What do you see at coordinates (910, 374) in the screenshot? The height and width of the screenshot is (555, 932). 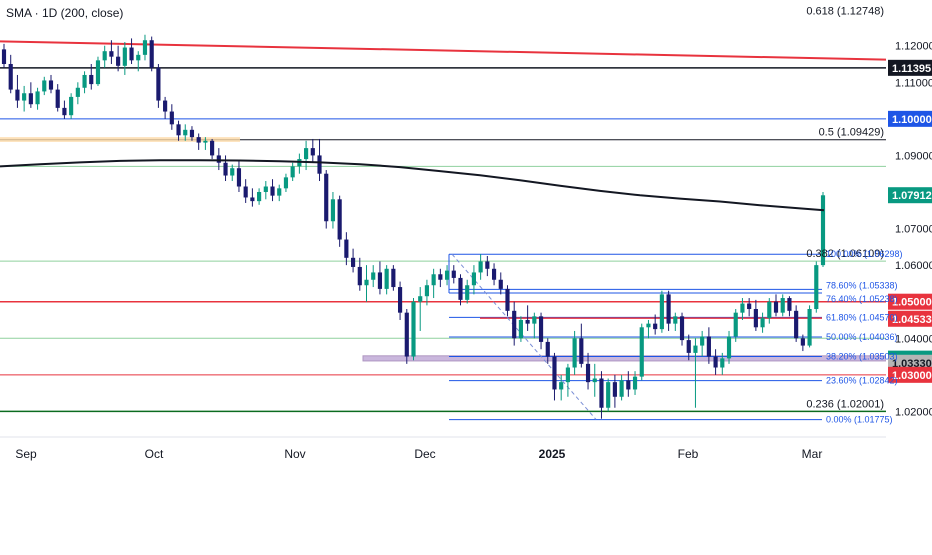 I see `price-badge-7: 1.03000` at bounding box center [910, 374].